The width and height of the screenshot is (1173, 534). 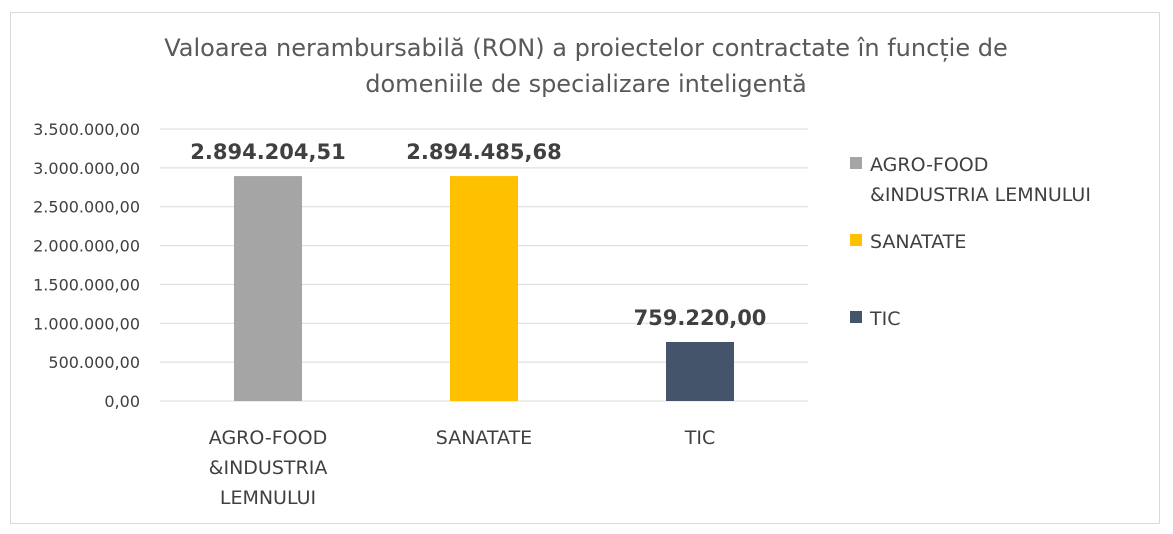 What do you see at coordinates (929, 165) in the screenshot?
I see `legend-label: AGRO-FOOD` at bounding box center [929, 165].